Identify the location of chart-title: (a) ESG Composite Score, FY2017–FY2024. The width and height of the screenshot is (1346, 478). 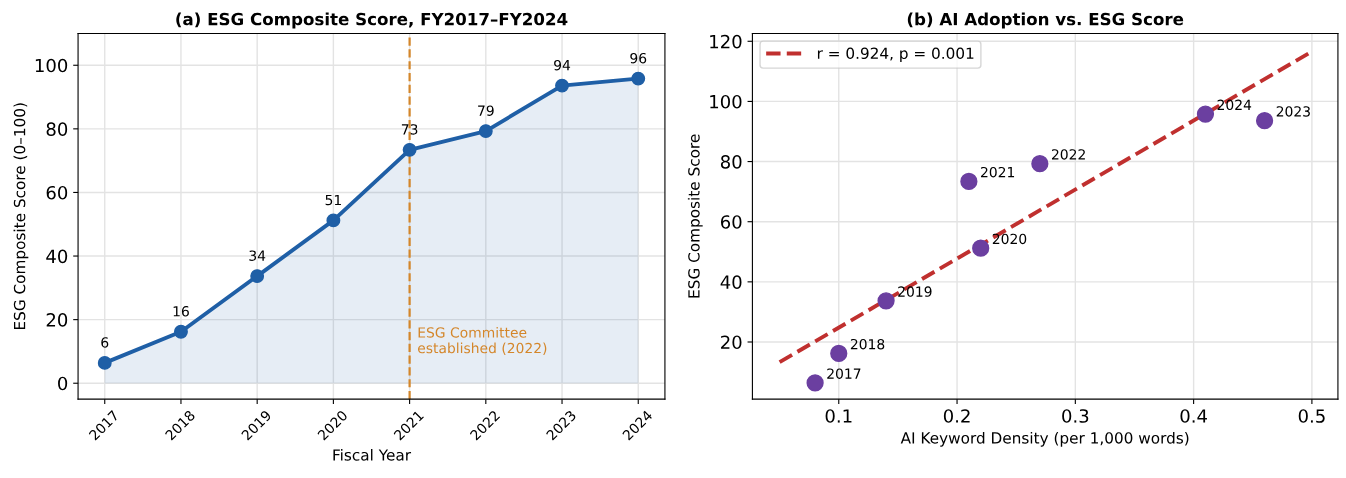
(372, 20).